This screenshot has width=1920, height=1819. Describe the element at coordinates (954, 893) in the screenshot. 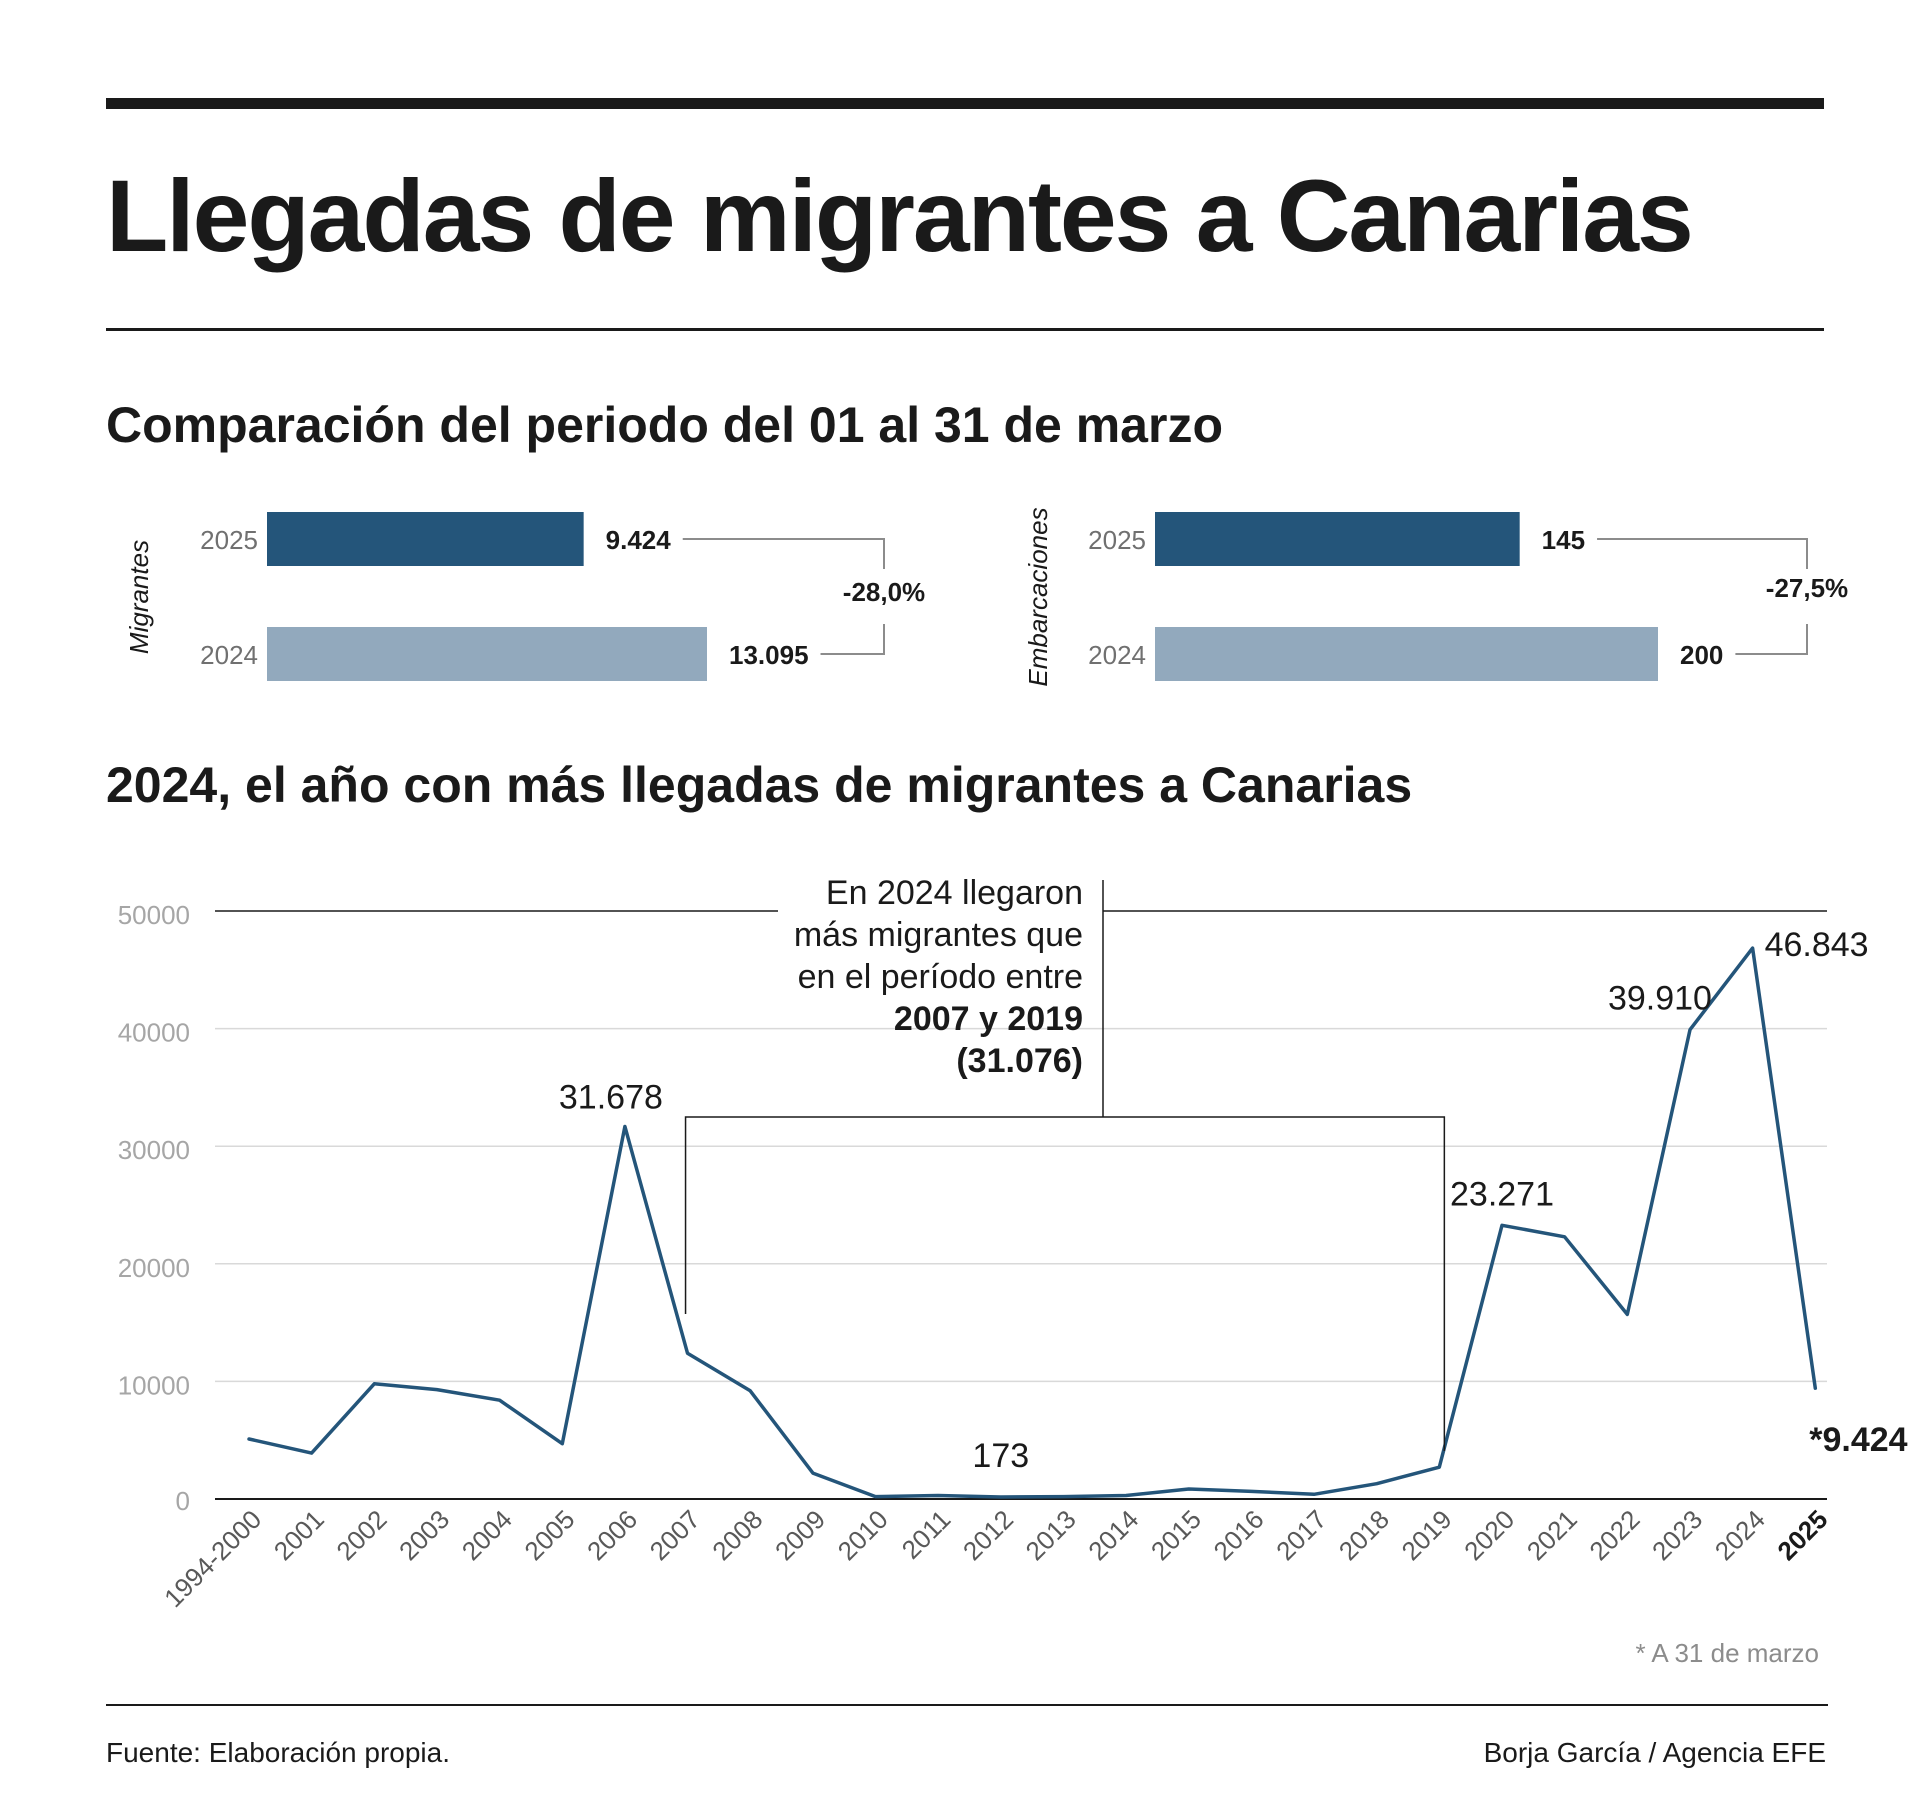

I see `annotation-line: En 2024 llegaron` at that location.